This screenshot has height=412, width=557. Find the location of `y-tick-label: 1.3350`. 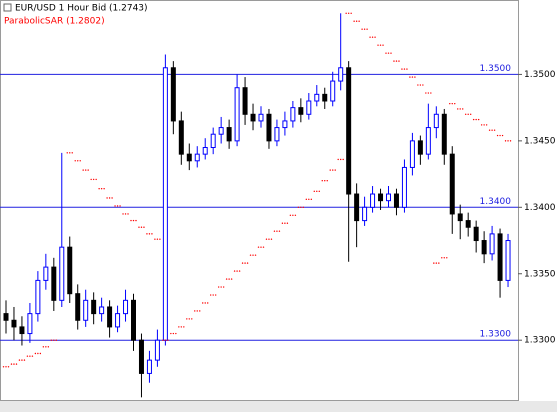

y-tick-label: 1.3350 is located at coordinates (540, 274).